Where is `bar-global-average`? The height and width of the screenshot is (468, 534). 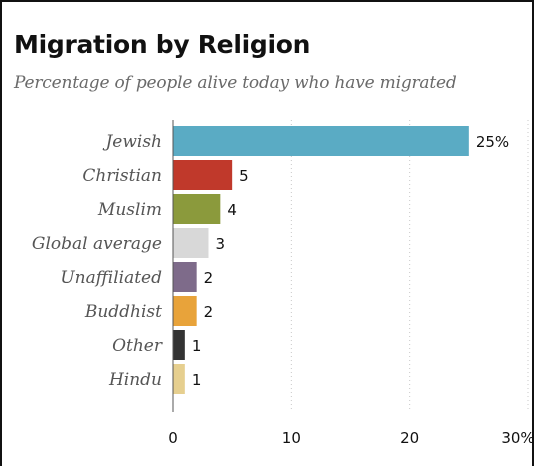
bar-global-average is located at coordinates (191, 243).